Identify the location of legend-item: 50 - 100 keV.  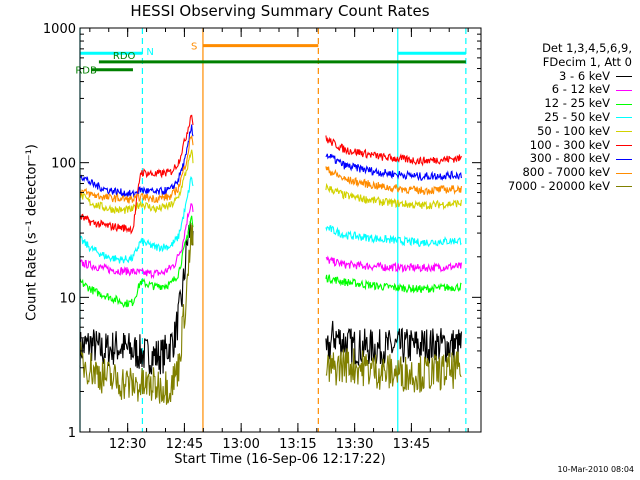
(559, 131).